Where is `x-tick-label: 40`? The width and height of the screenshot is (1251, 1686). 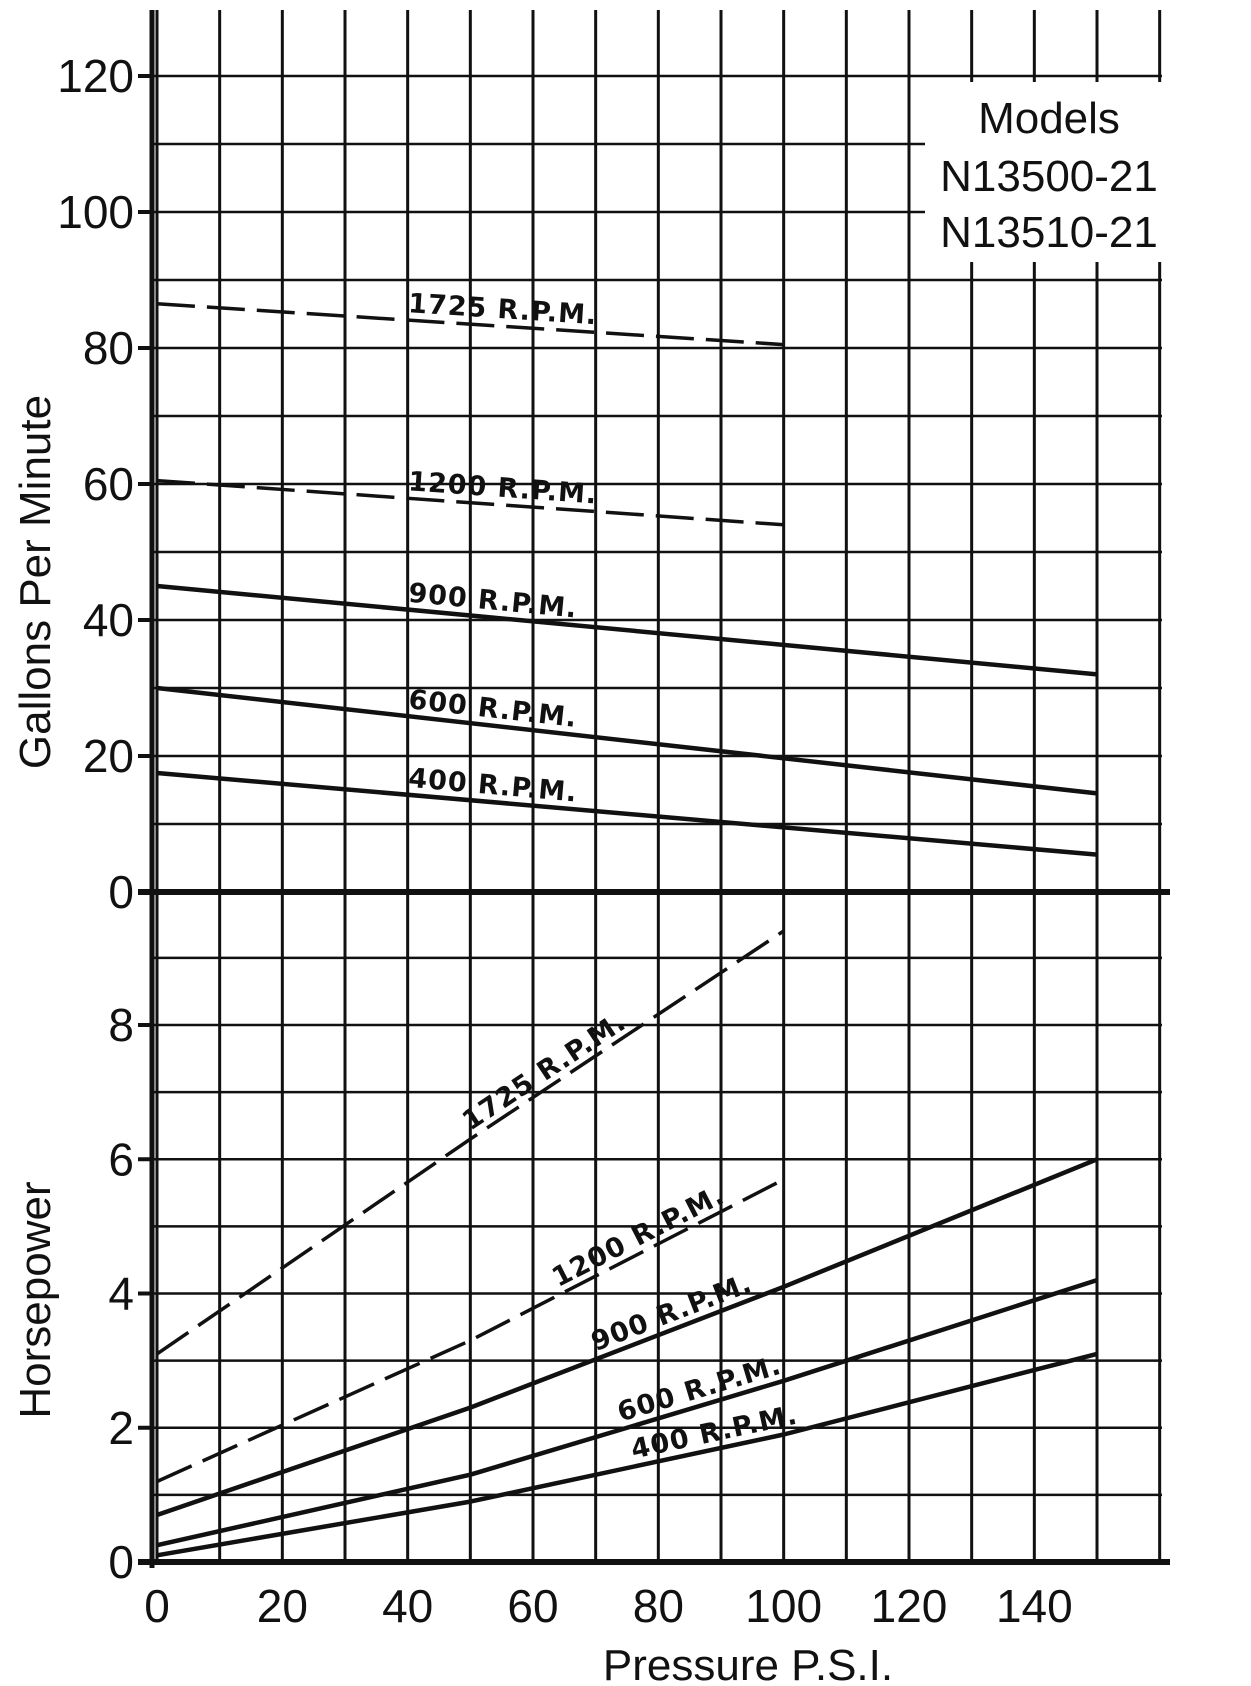 x-tick-label: 40 is located at coordinates (407, 1606).